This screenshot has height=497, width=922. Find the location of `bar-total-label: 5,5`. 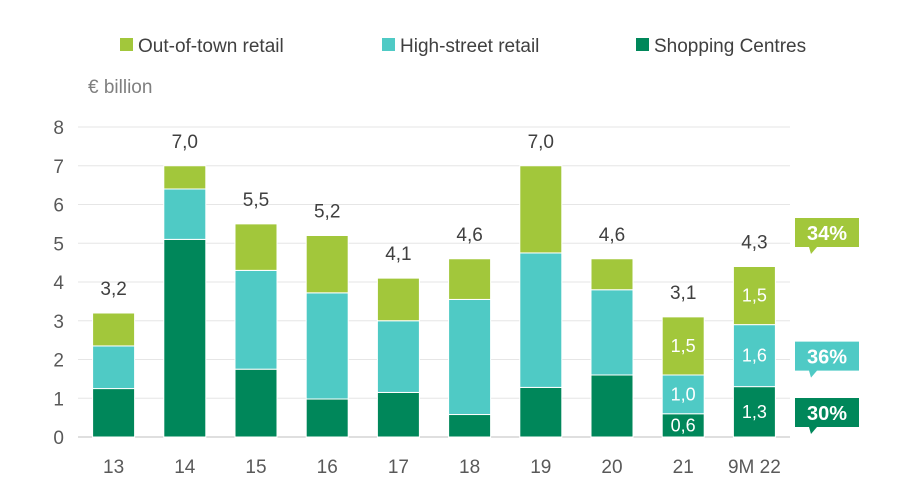

bar-total-label: 5,5 is located at coordinates (256, 200).